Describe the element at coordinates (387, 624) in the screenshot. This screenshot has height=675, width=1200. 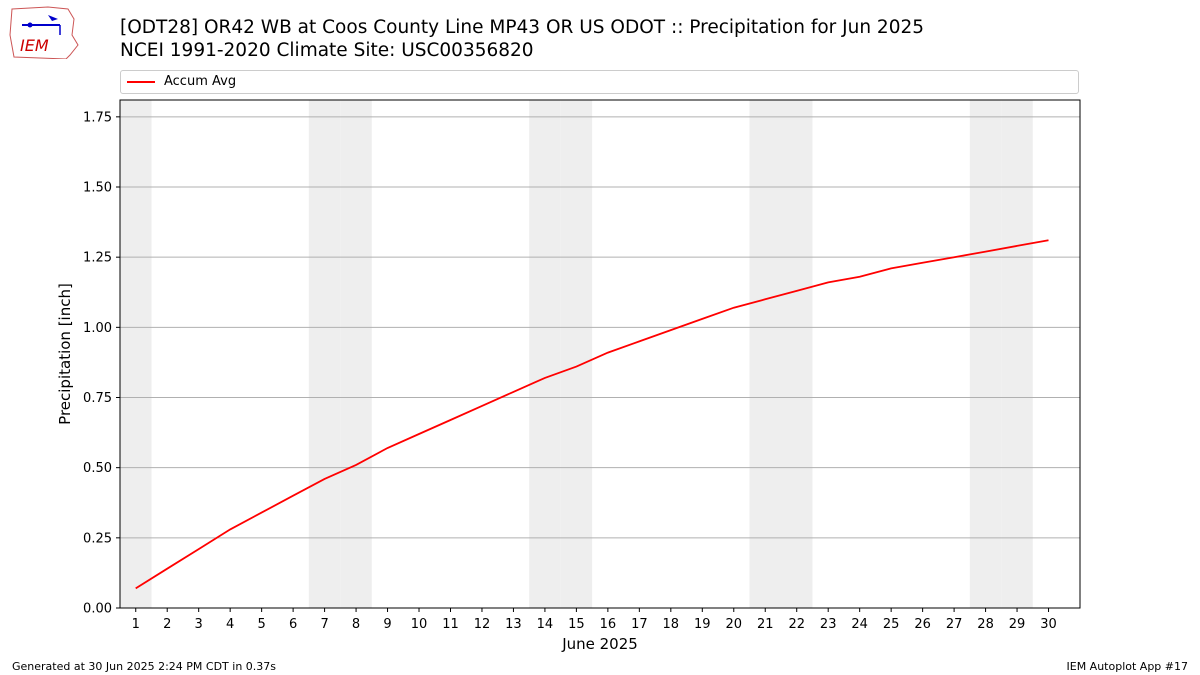
I see `x-tick-label-8: 9` at that location.